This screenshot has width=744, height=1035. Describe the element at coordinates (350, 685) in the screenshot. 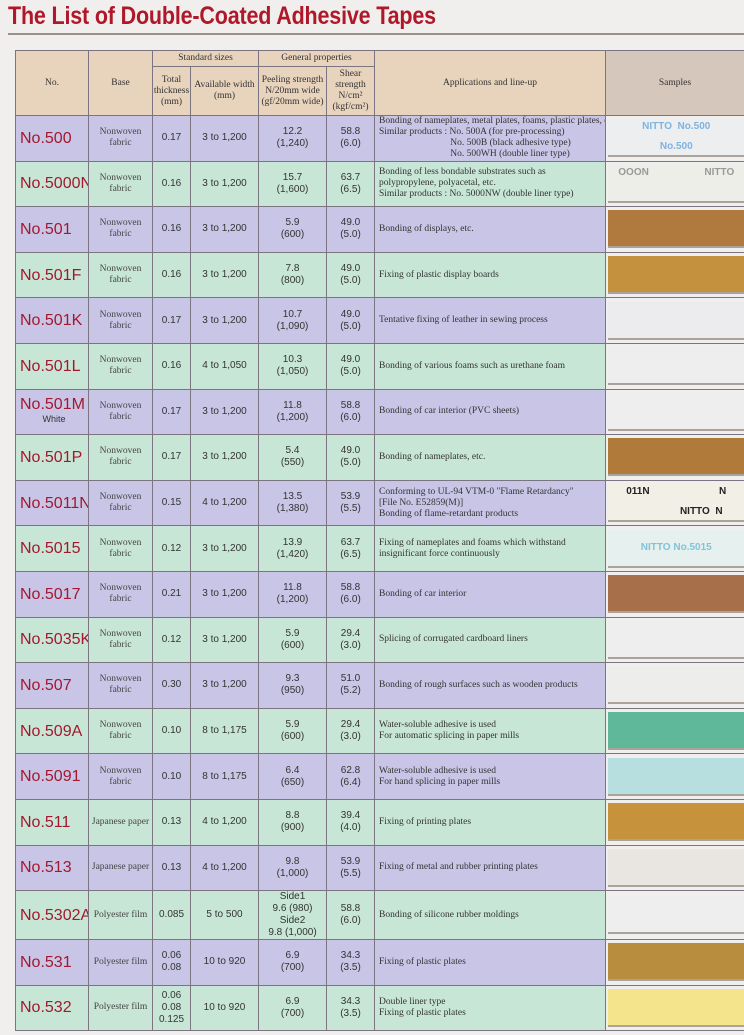

I see `shear-strength-text: 51.0 (5.2)` at that location.